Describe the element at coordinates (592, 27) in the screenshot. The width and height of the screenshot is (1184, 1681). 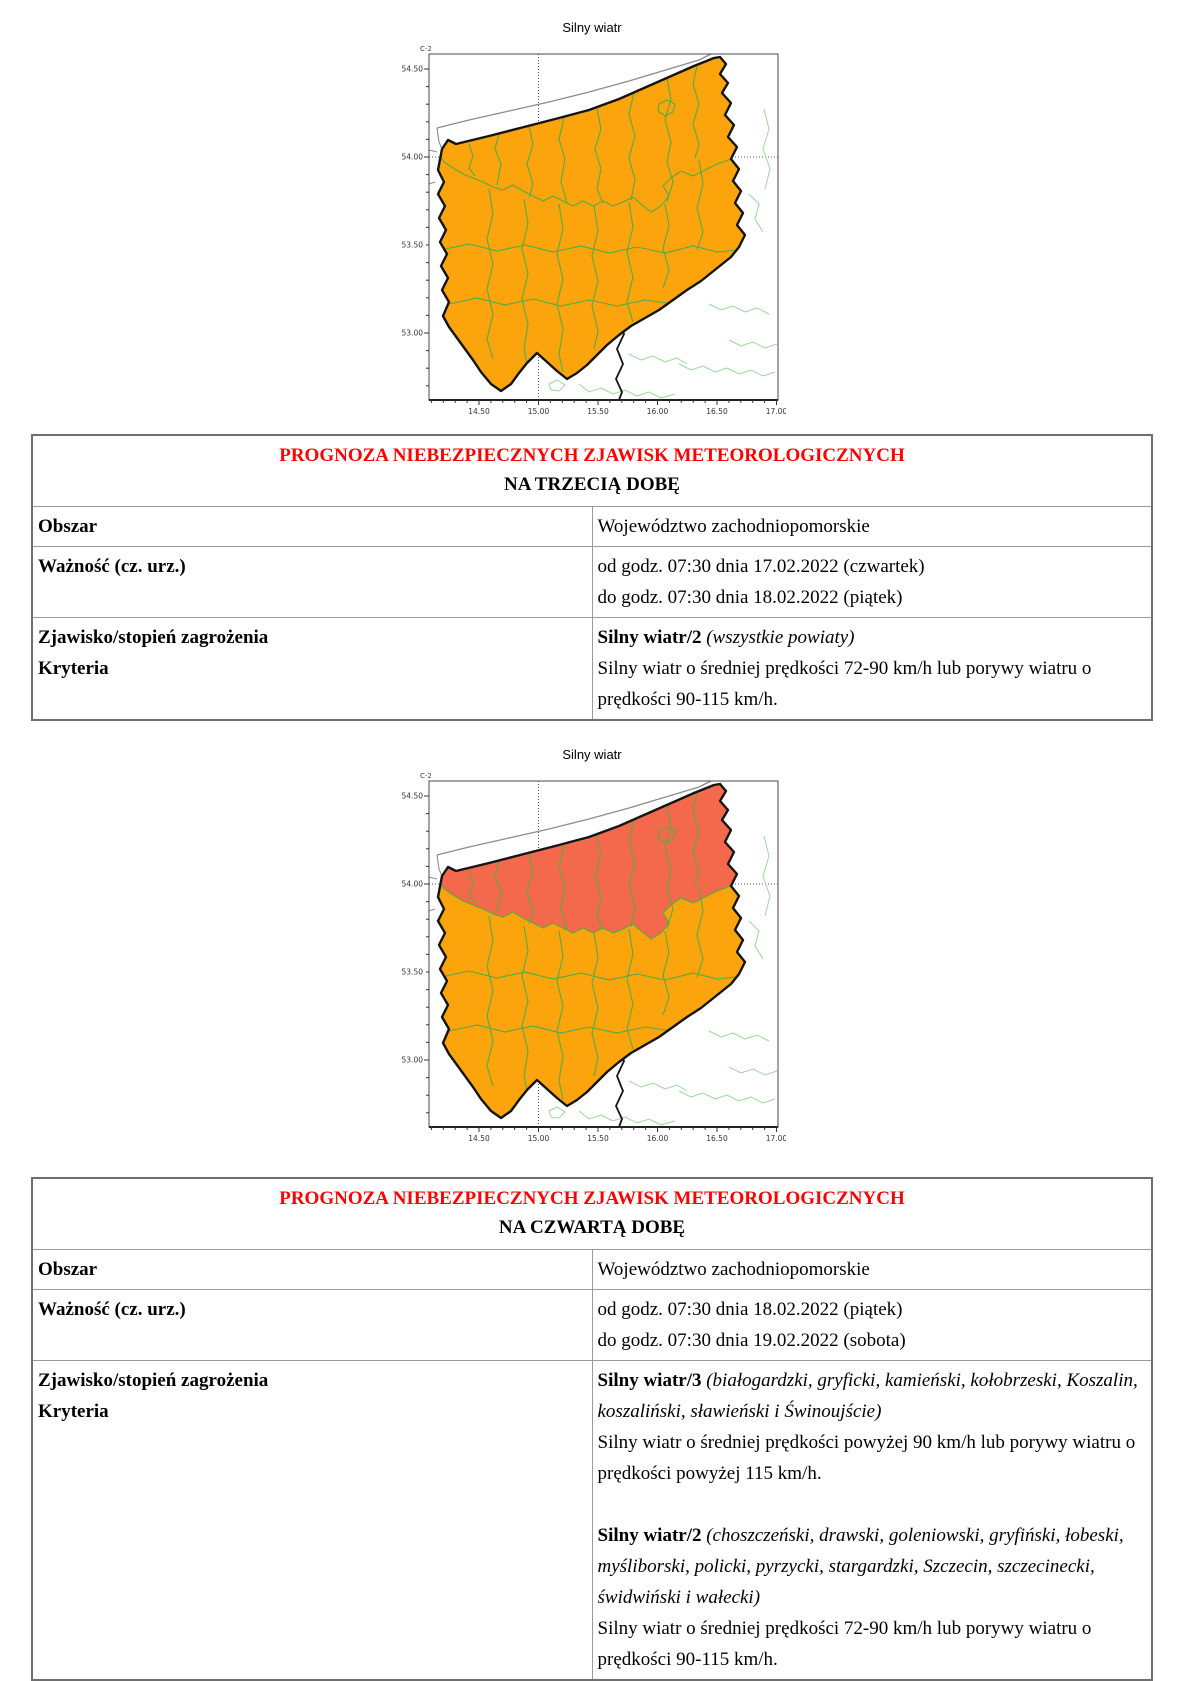
I see `map1-title: Silny wiatr` at that location.